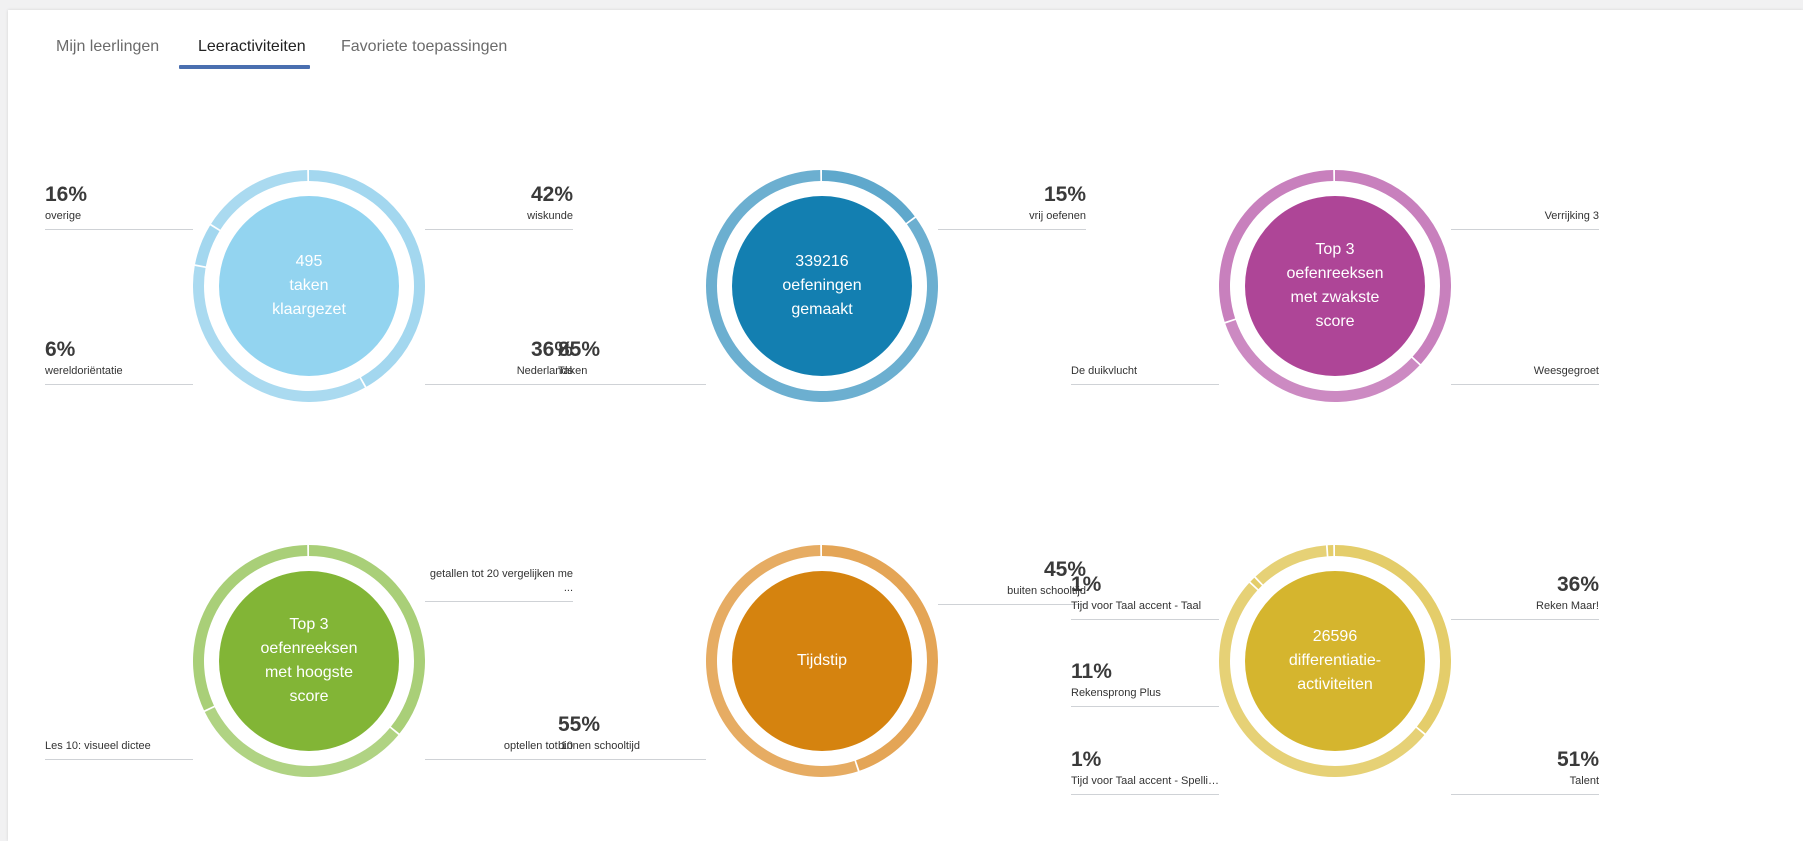  What do you see at coordinates (632, 736) in the screenshot?
I see `legend-binnen-schooltijd: 55% binnen schooltijd` at bounding box center [632, 736].